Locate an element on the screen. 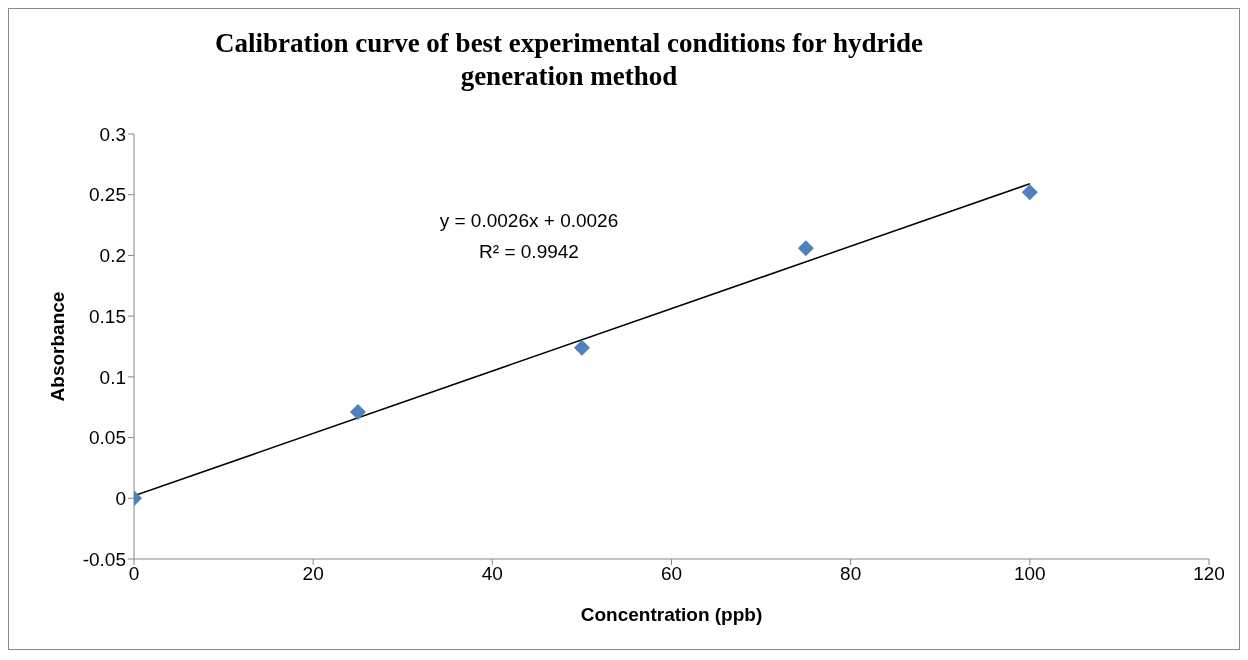 The height and width of the screenshot is (660, 1248). y-tick-label: 0.05 is located at coordinates (107, 438).